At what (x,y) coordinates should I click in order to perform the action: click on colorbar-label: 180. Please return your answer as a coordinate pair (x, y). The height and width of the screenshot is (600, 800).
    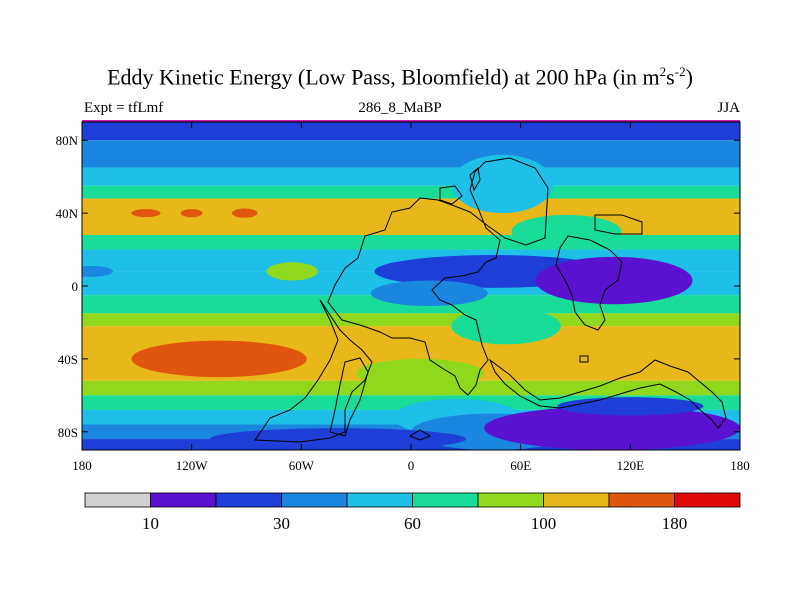
    Looking at the image, I should click on (675, 523).